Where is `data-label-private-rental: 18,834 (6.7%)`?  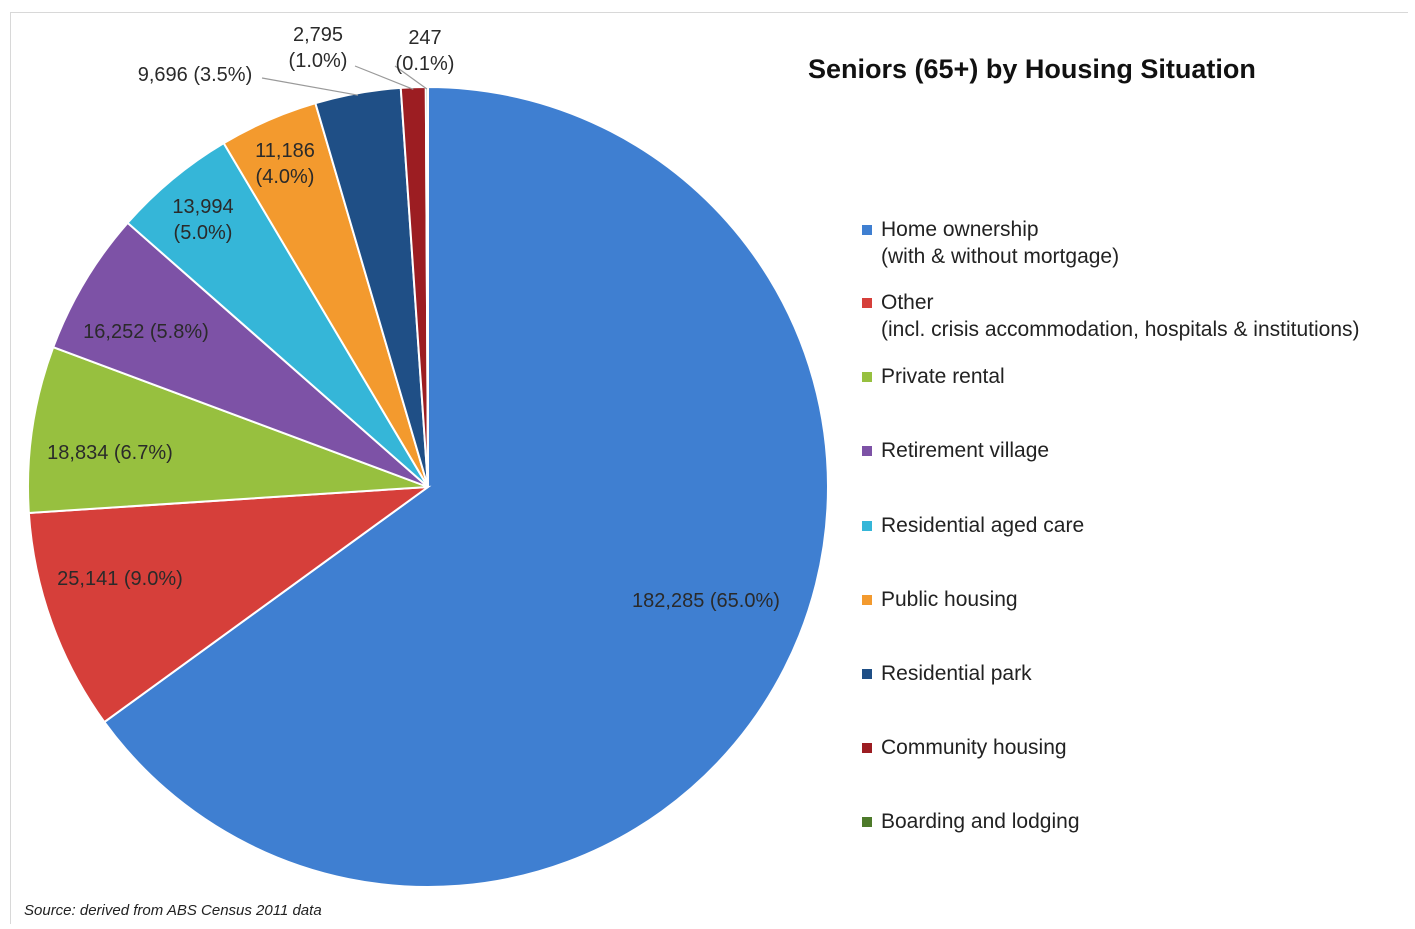
data-label-private-rental: 18,834 (6.7%) is located at coordinates (110, 453).